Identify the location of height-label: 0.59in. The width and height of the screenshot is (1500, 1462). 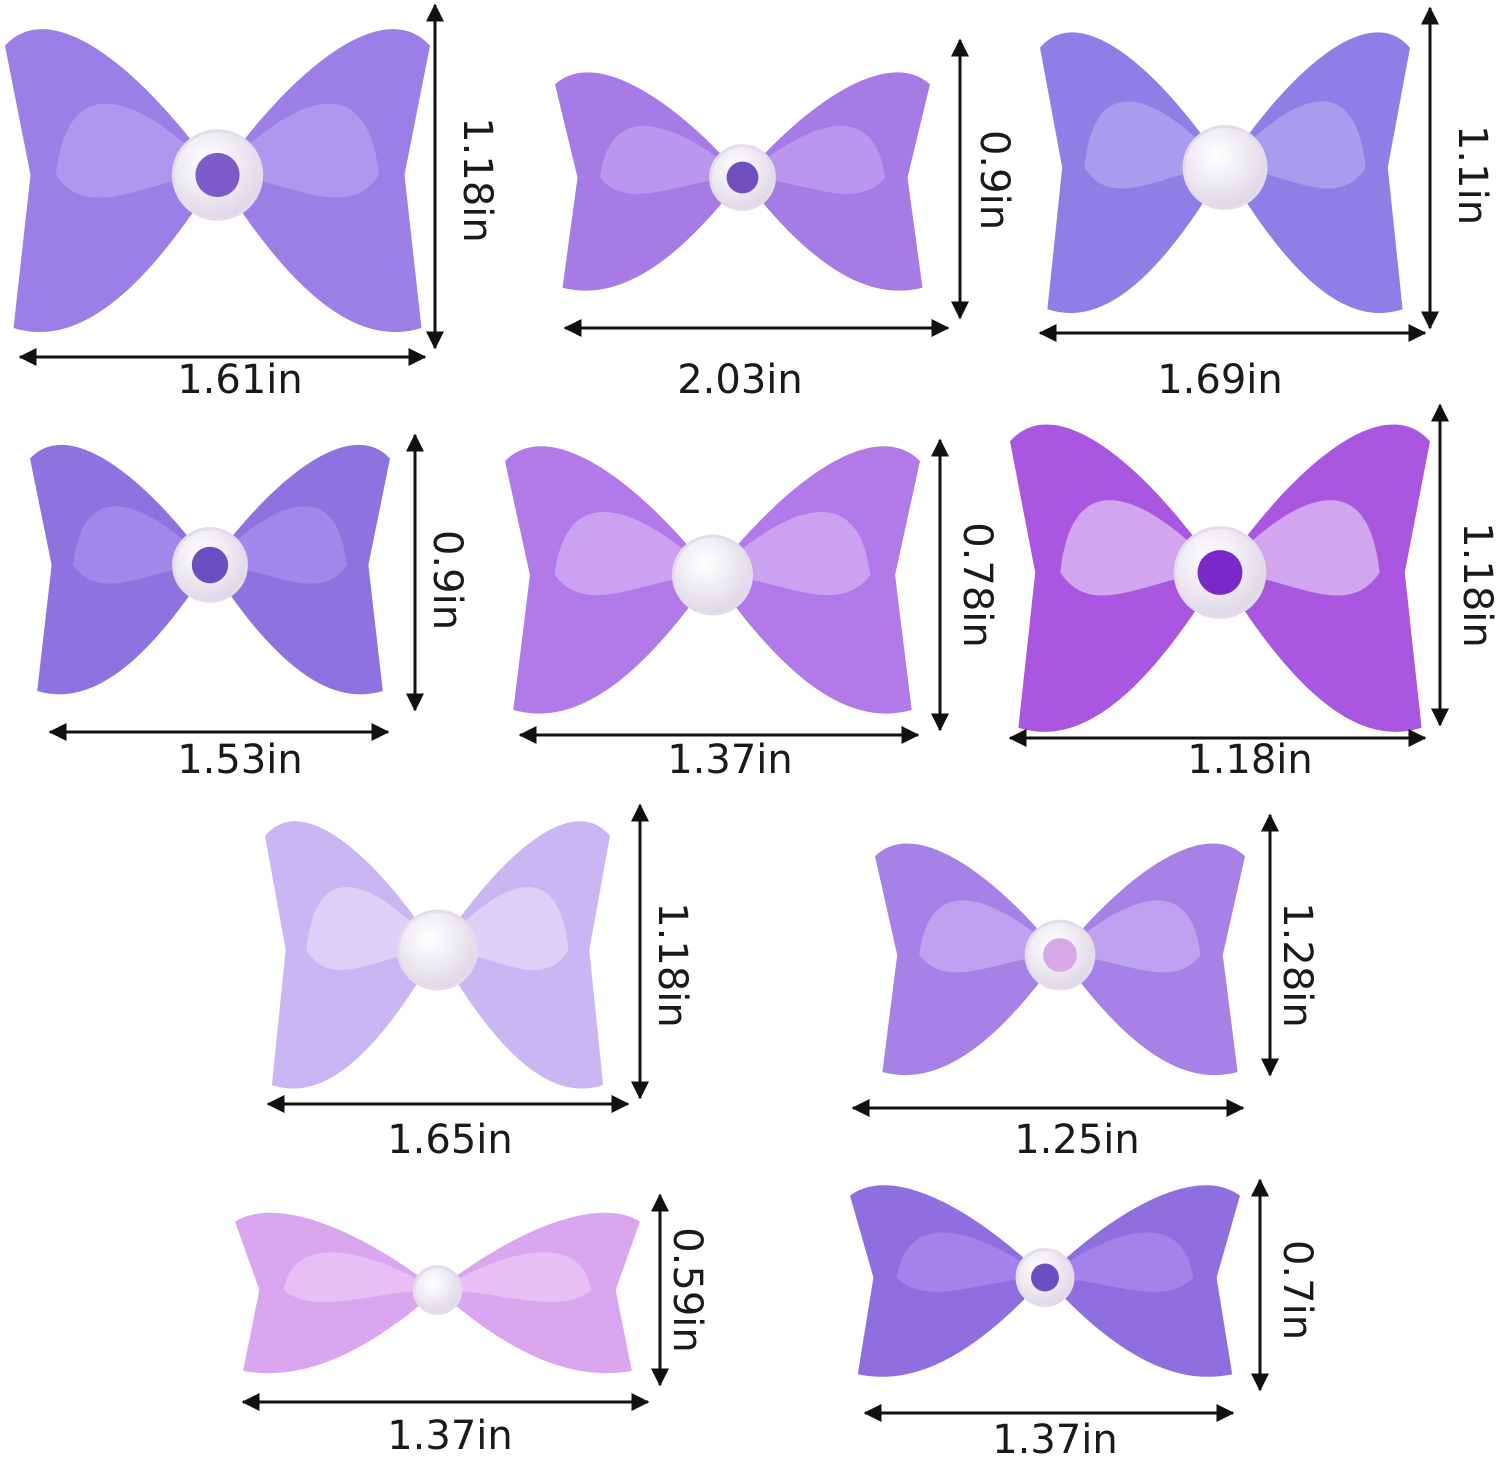
(687, 1290).